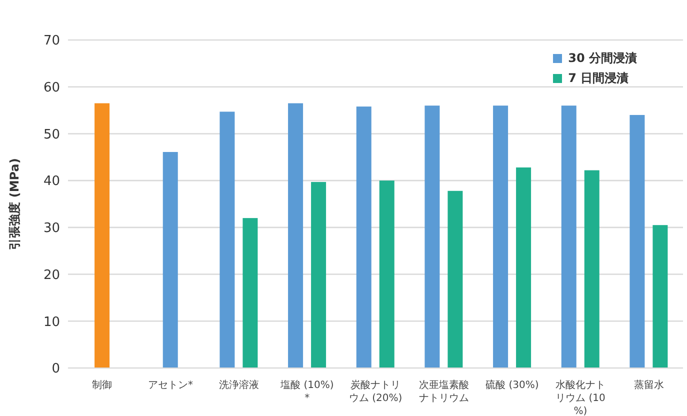  I want to click on x-tick-label: 制御, so click(102, 385).